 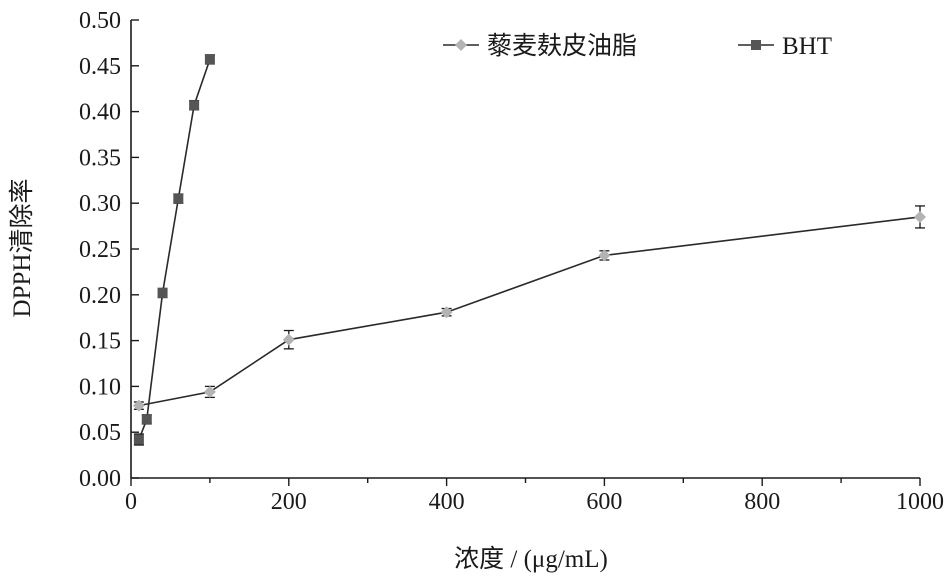 I want to click on legend-item-1: 藜麦麸皮油脂, so click(x=540, y=46).